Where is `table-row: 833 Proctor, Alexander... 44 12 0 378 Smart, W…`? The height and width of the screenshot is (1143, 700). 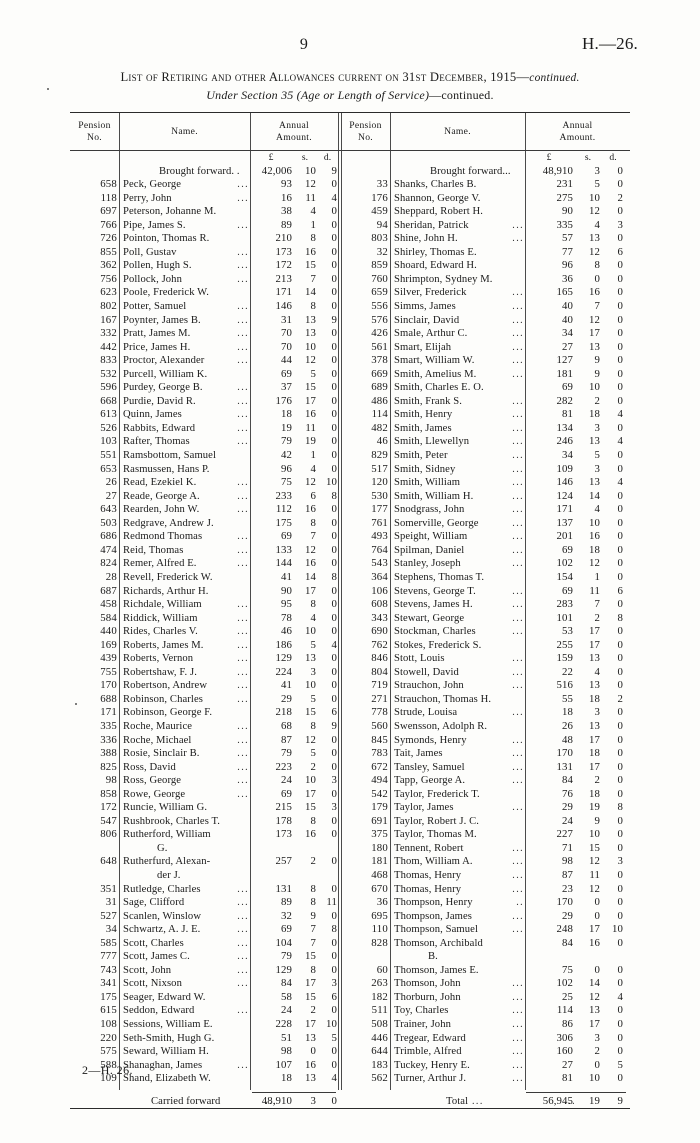
table-row: 833 Proctor, Alexander... 44 12 0 378 Smart, W… is located at coordinates (350, 361).